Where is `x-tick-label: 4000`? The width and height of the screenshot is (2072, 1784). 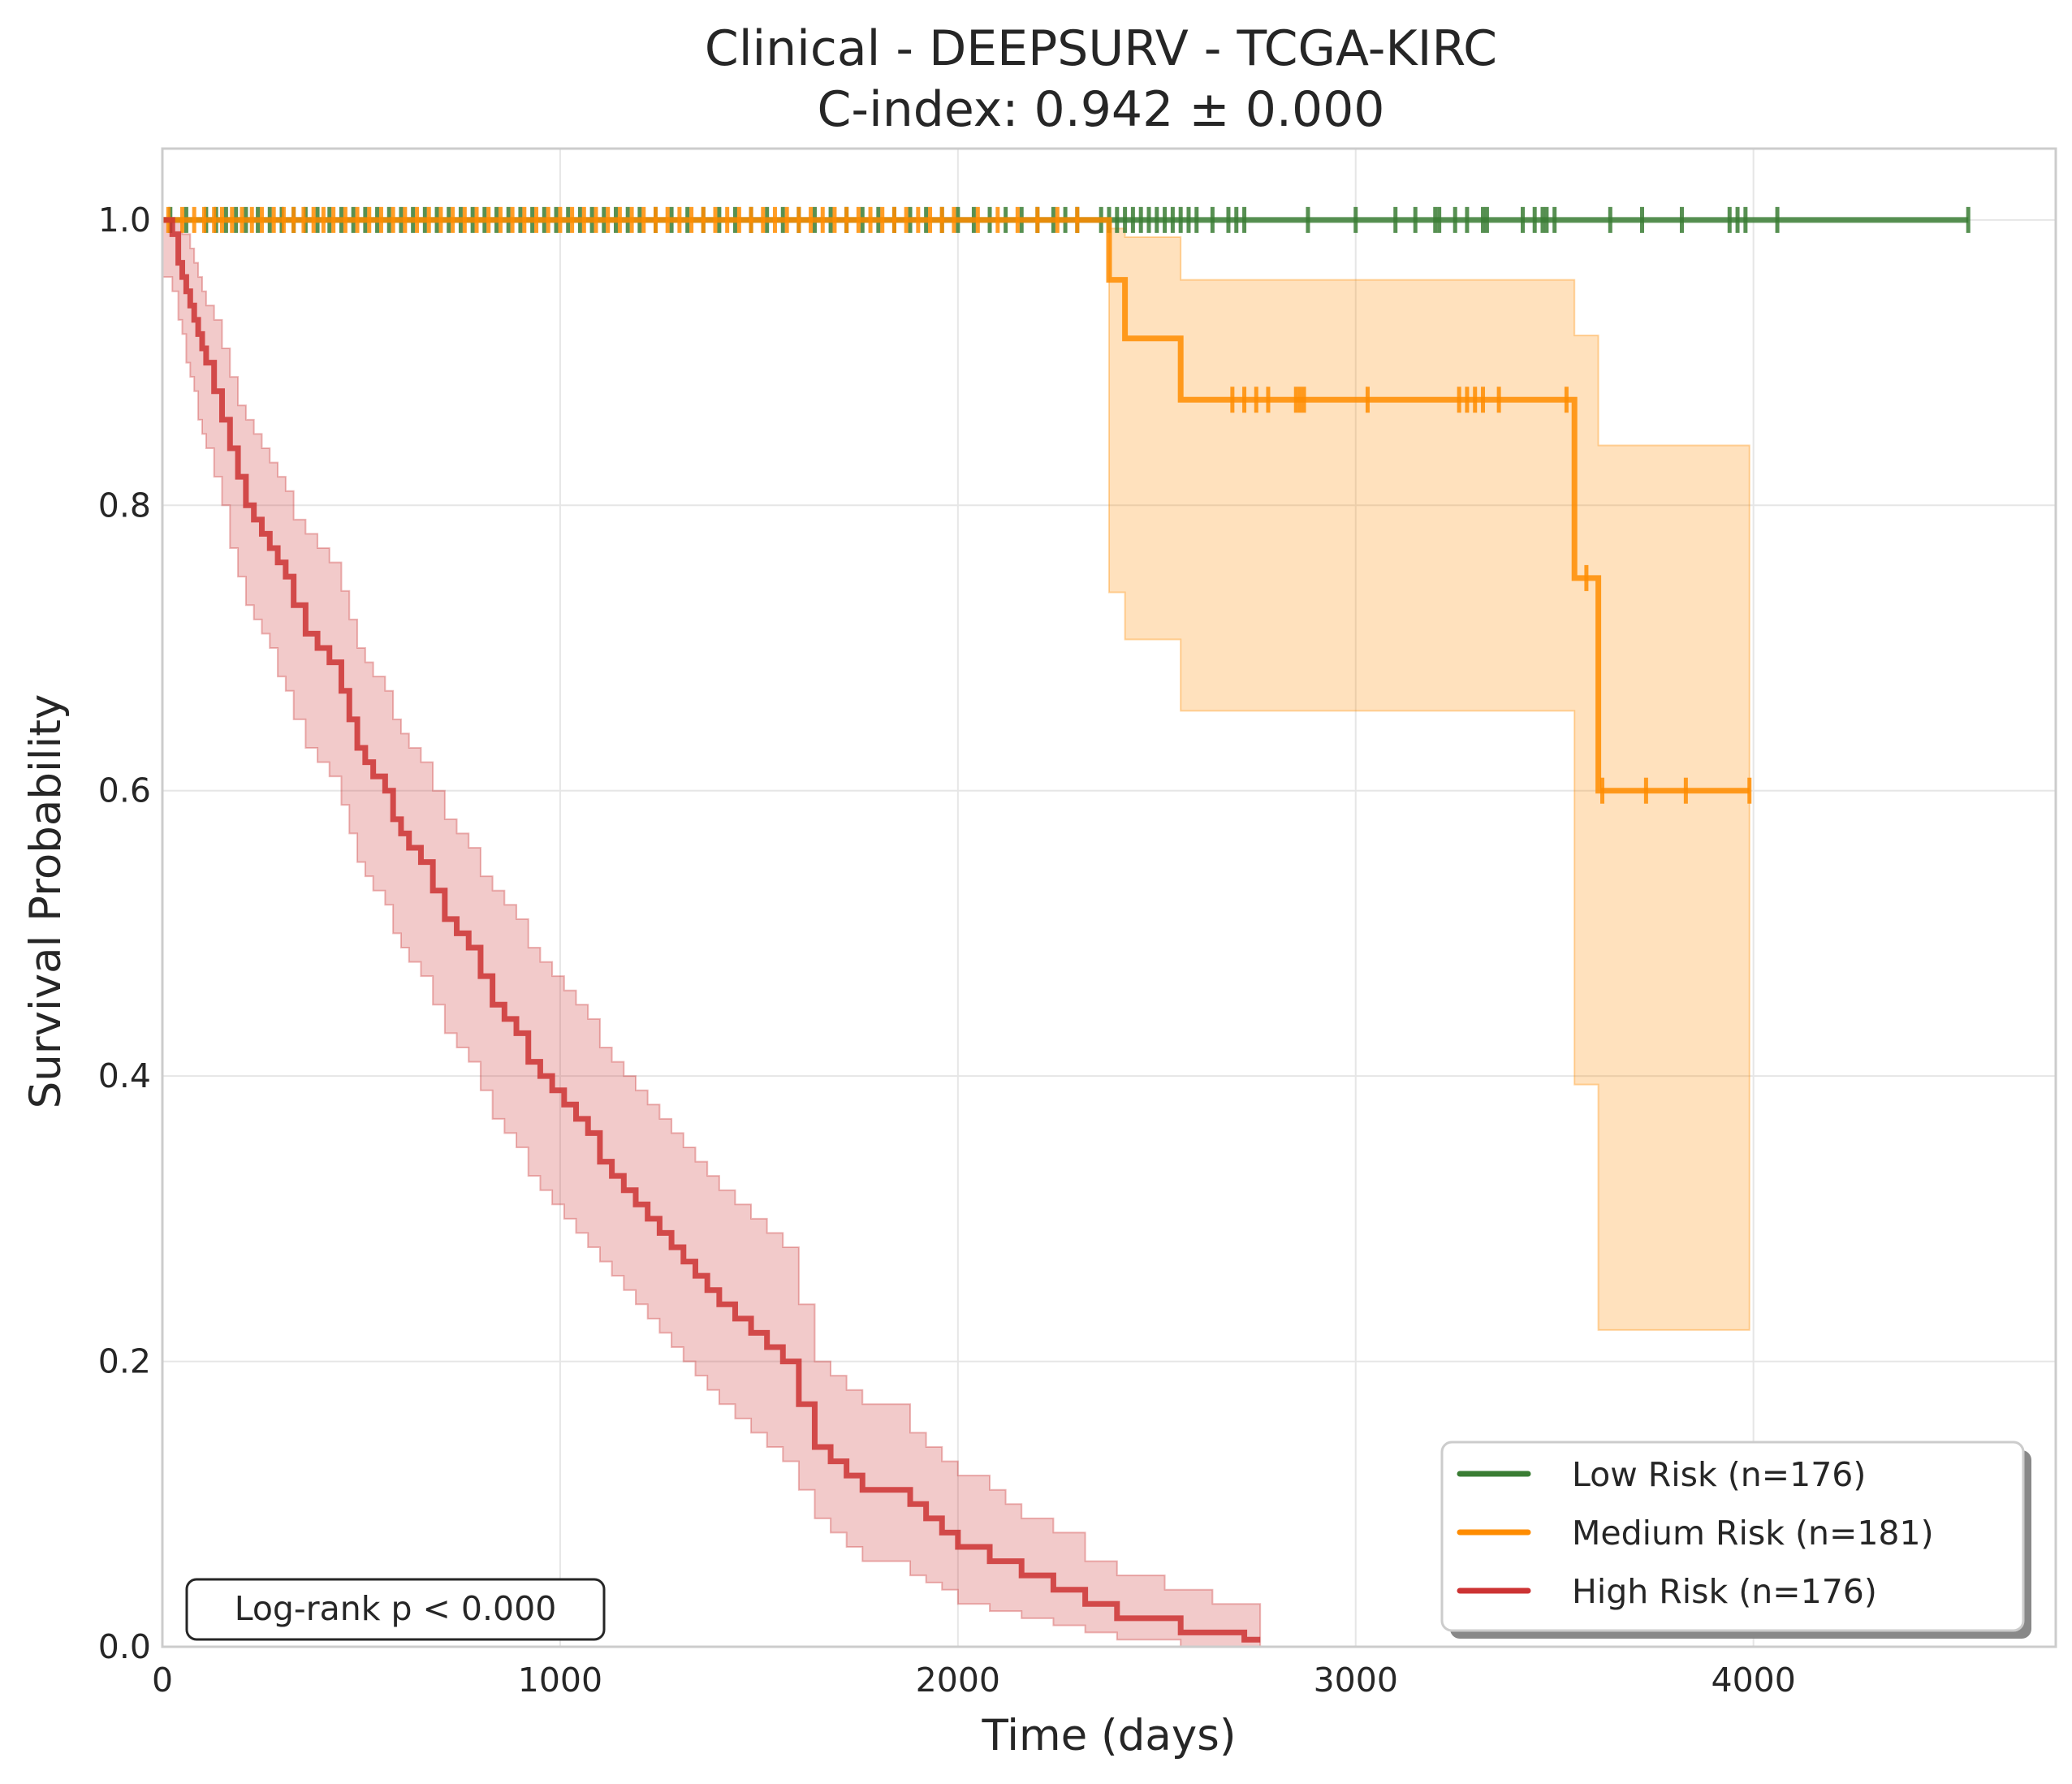 x-tick-label: 4000 is located at coordinates (1753, 1680).